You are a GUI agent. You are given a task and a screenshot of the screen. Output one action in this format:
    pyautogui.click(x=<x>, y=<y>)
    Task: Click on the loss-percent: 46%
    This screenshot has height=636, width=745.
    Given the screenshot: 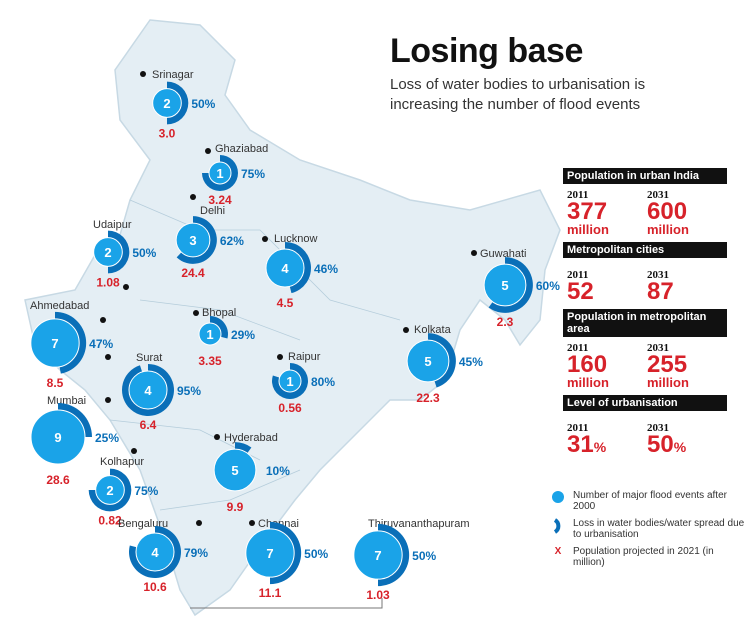 What is the action you would take?
    pyautogui.click(x=326, y=269)
    